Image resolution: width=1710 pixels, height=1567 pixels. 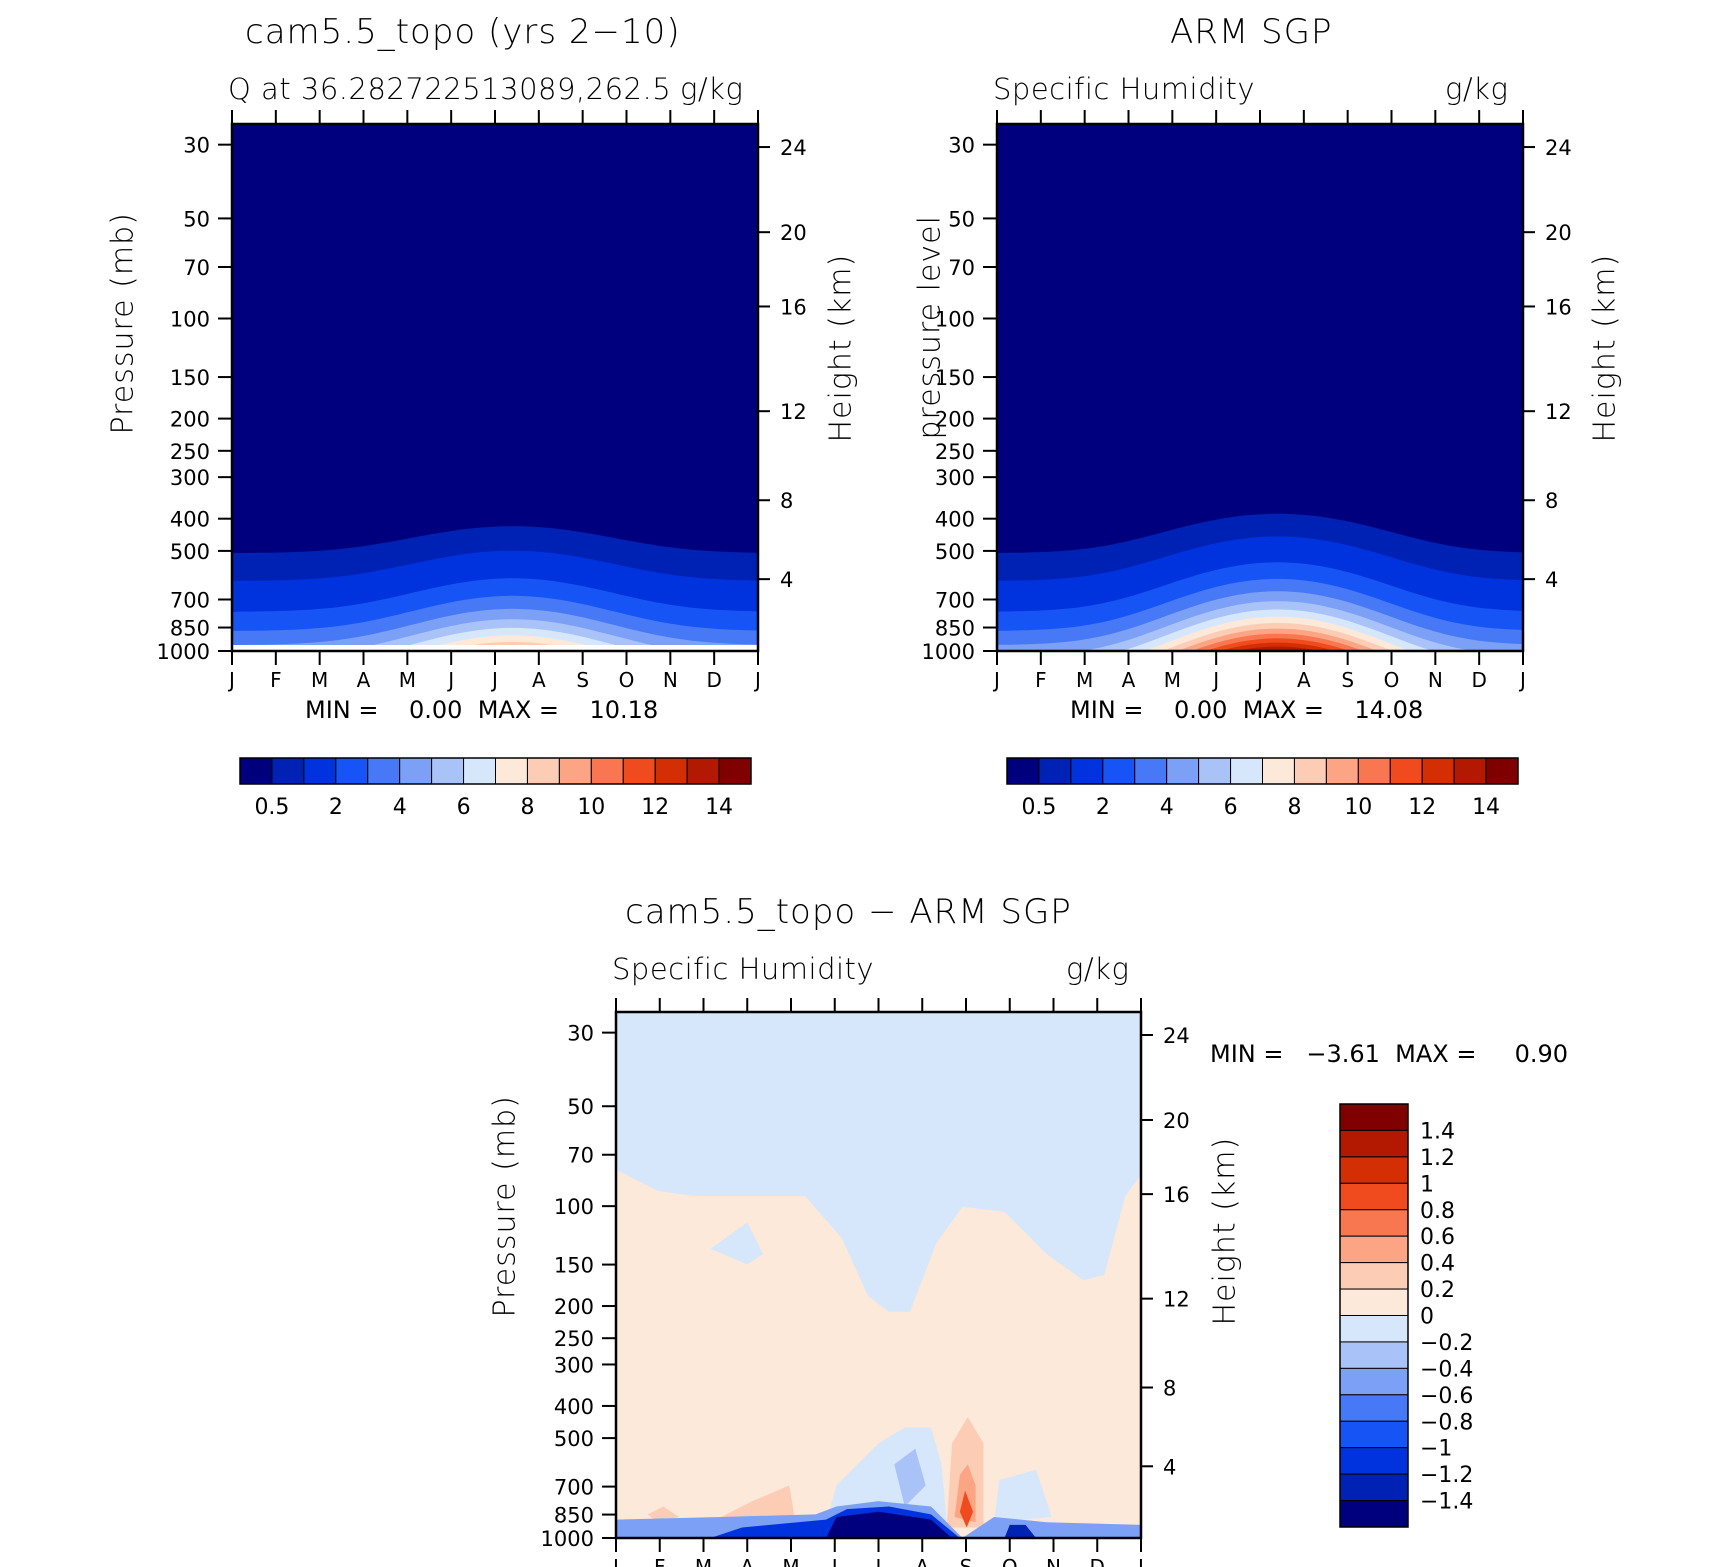 I want to click on p1-xtick-label: S, so click(x=582, y=680).